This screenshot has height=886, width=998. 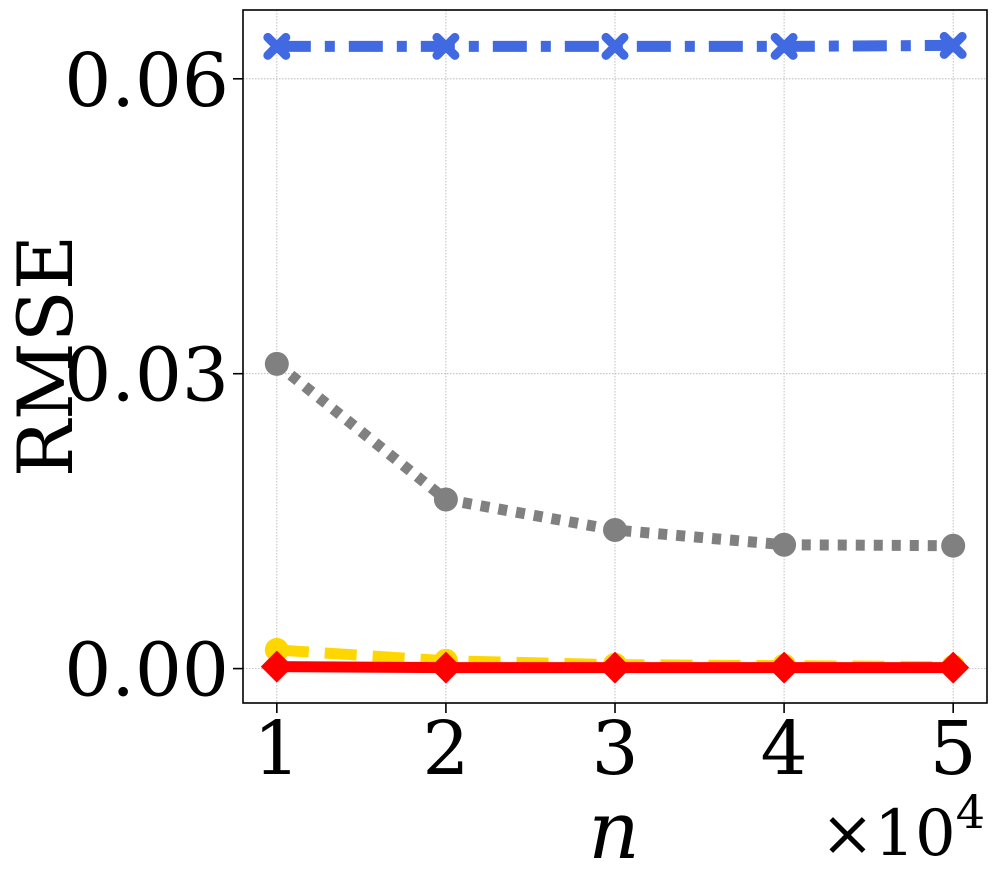 I want to click on x-axis-multiplier: ×10⁴, so click(x=903, y=828).